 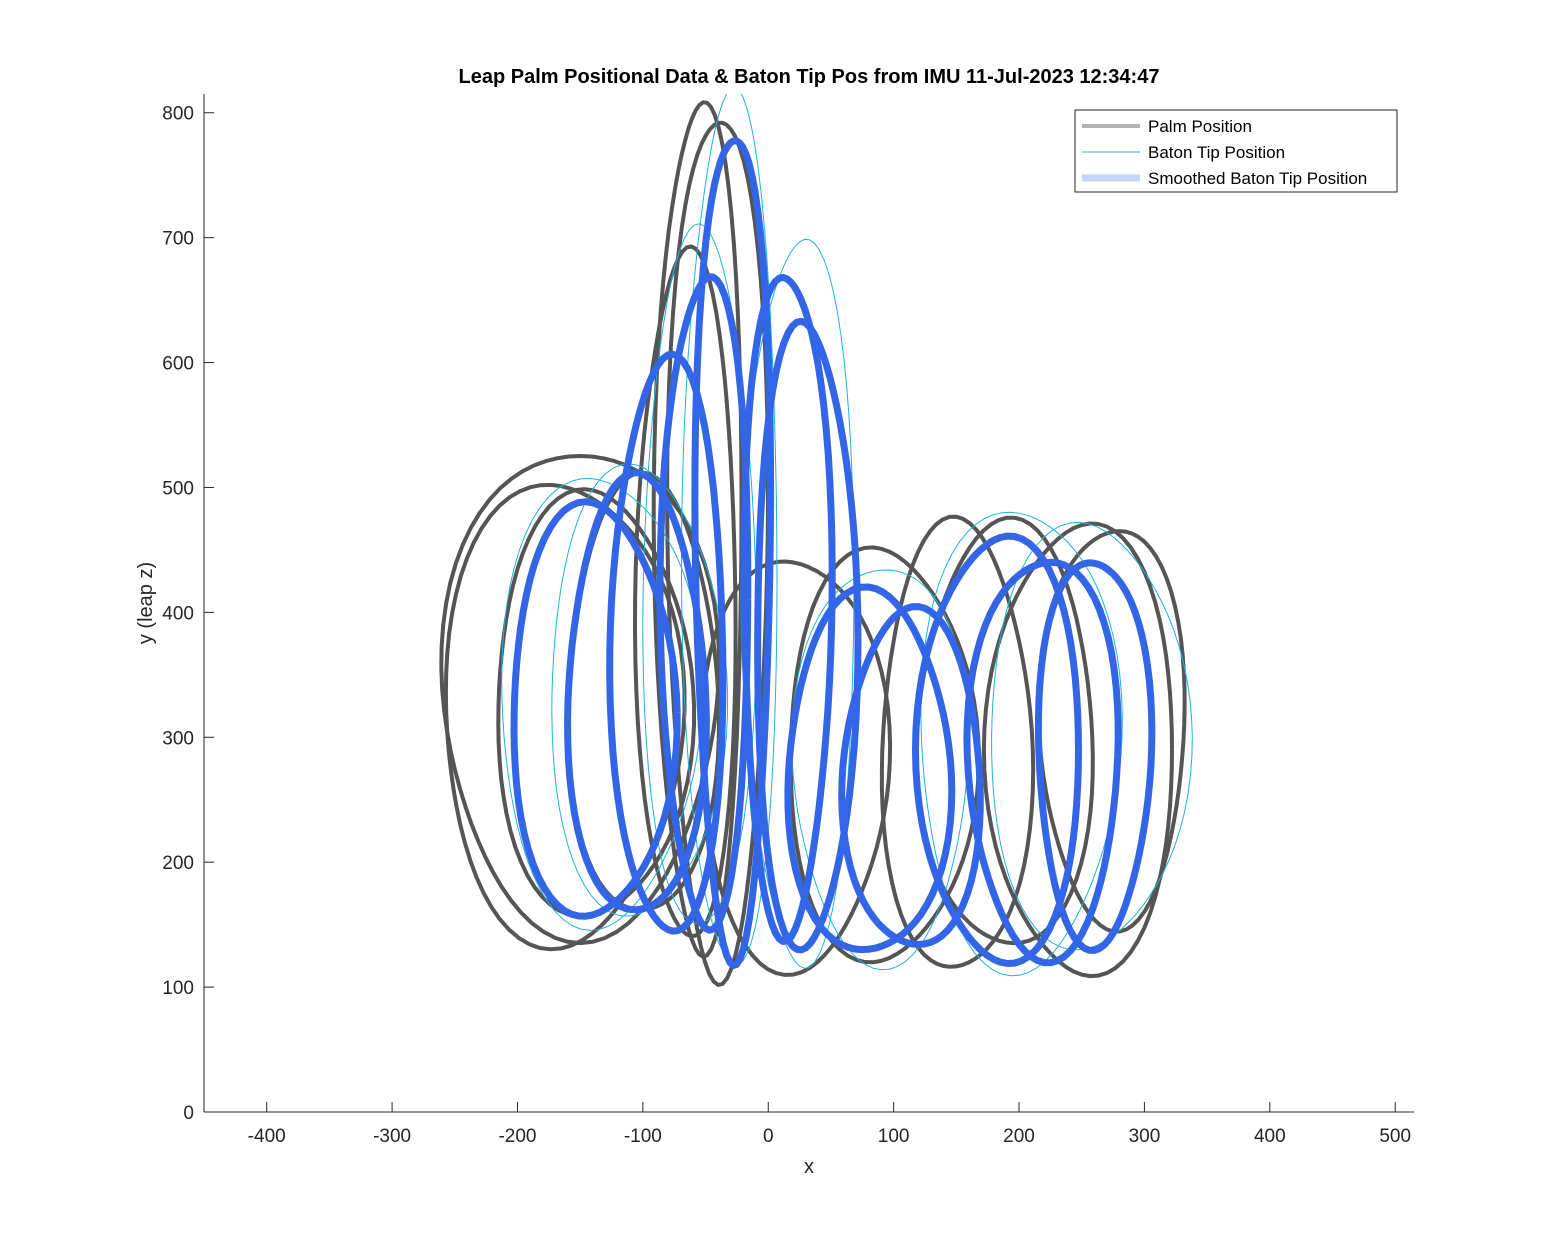 I want to click on y-tick-label: 700, so click(x=178, y=239).